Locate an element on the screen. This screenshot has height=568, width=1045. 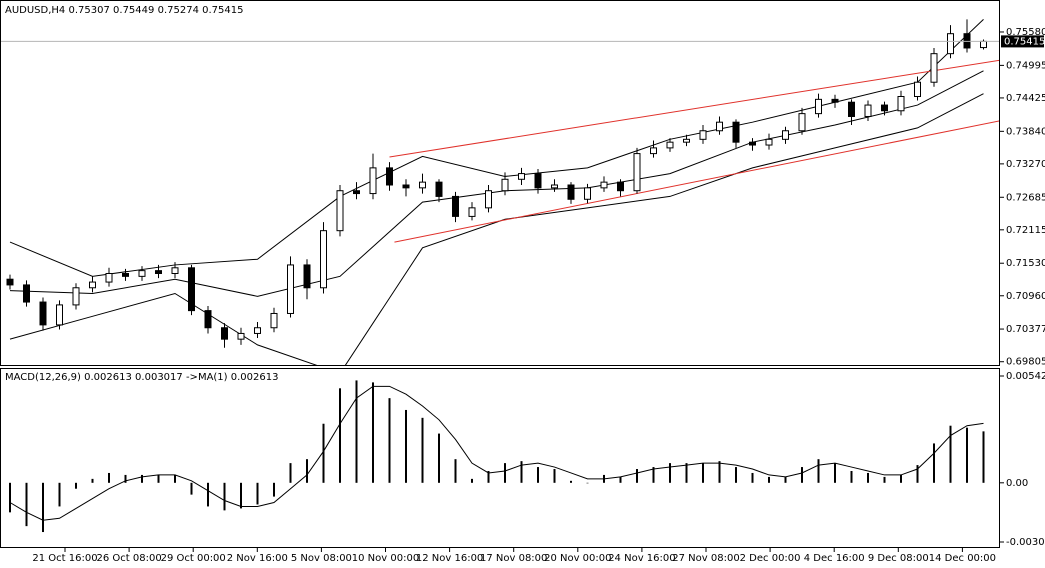
y-tick-label: 0.73840 is located at coordinates (1025, 131).